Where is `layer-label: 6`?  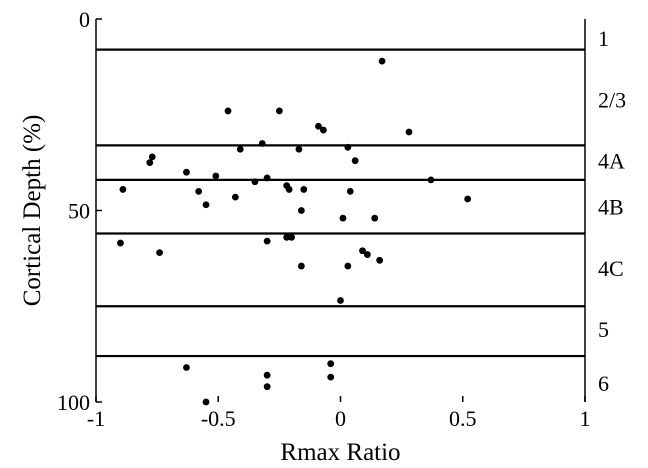 layer-label: 6 is located at coordinates (603, 383).